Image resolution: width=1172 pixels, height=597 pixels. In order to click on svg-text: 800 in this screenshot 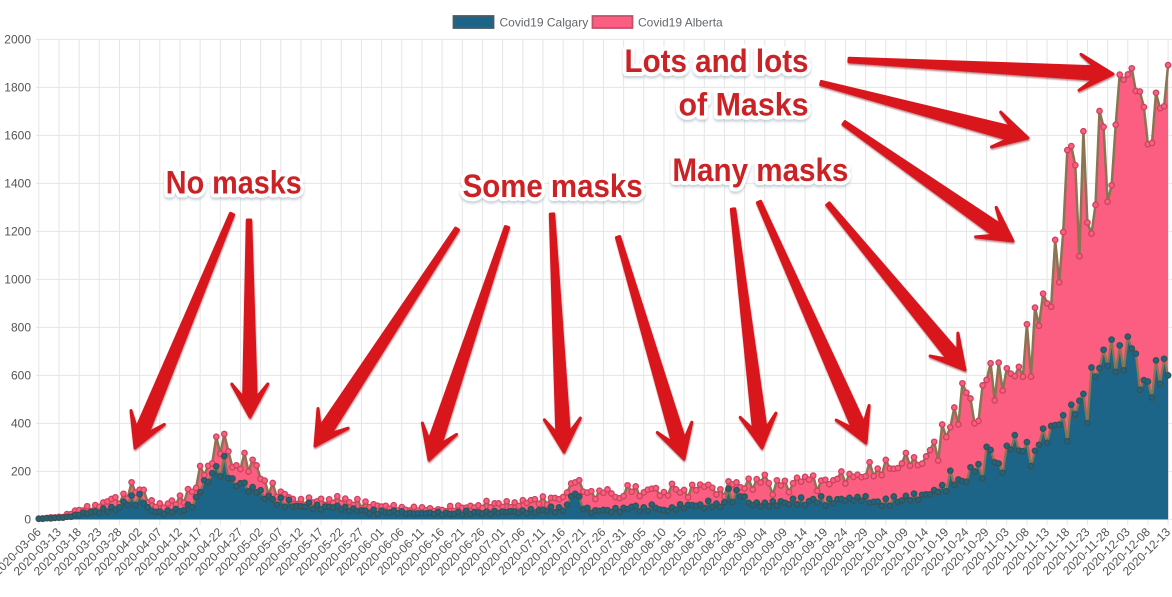, I will do `click(21, 328)`.